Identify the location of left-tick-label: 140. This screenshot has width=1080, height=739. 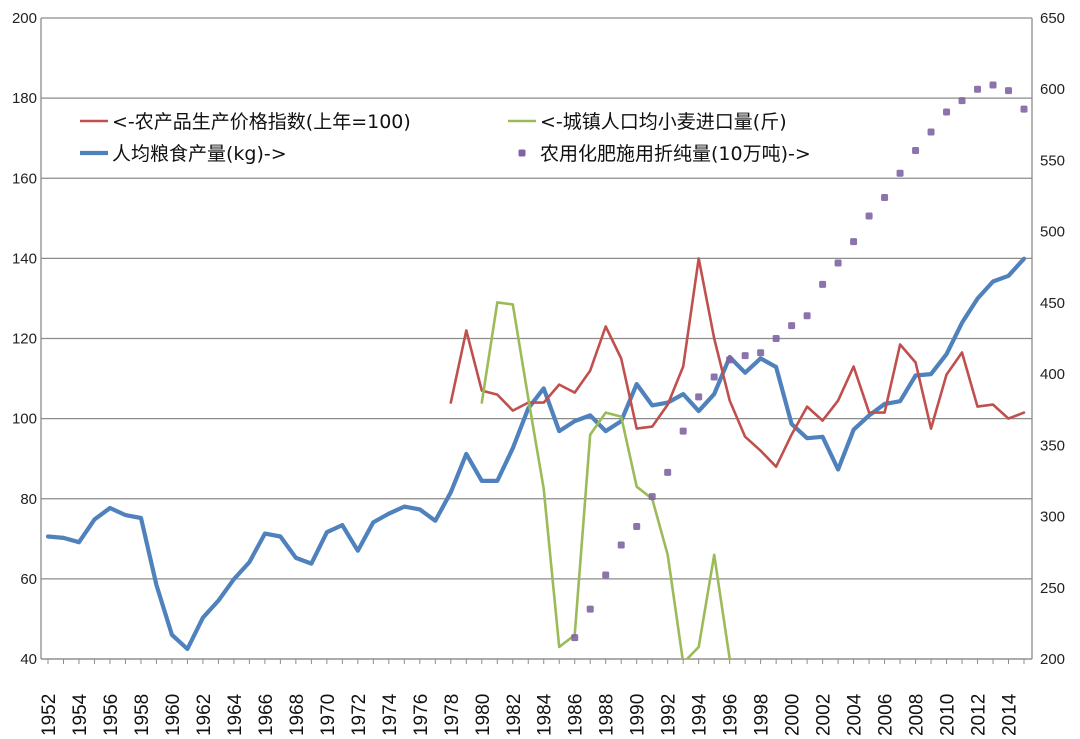
(24, 258).